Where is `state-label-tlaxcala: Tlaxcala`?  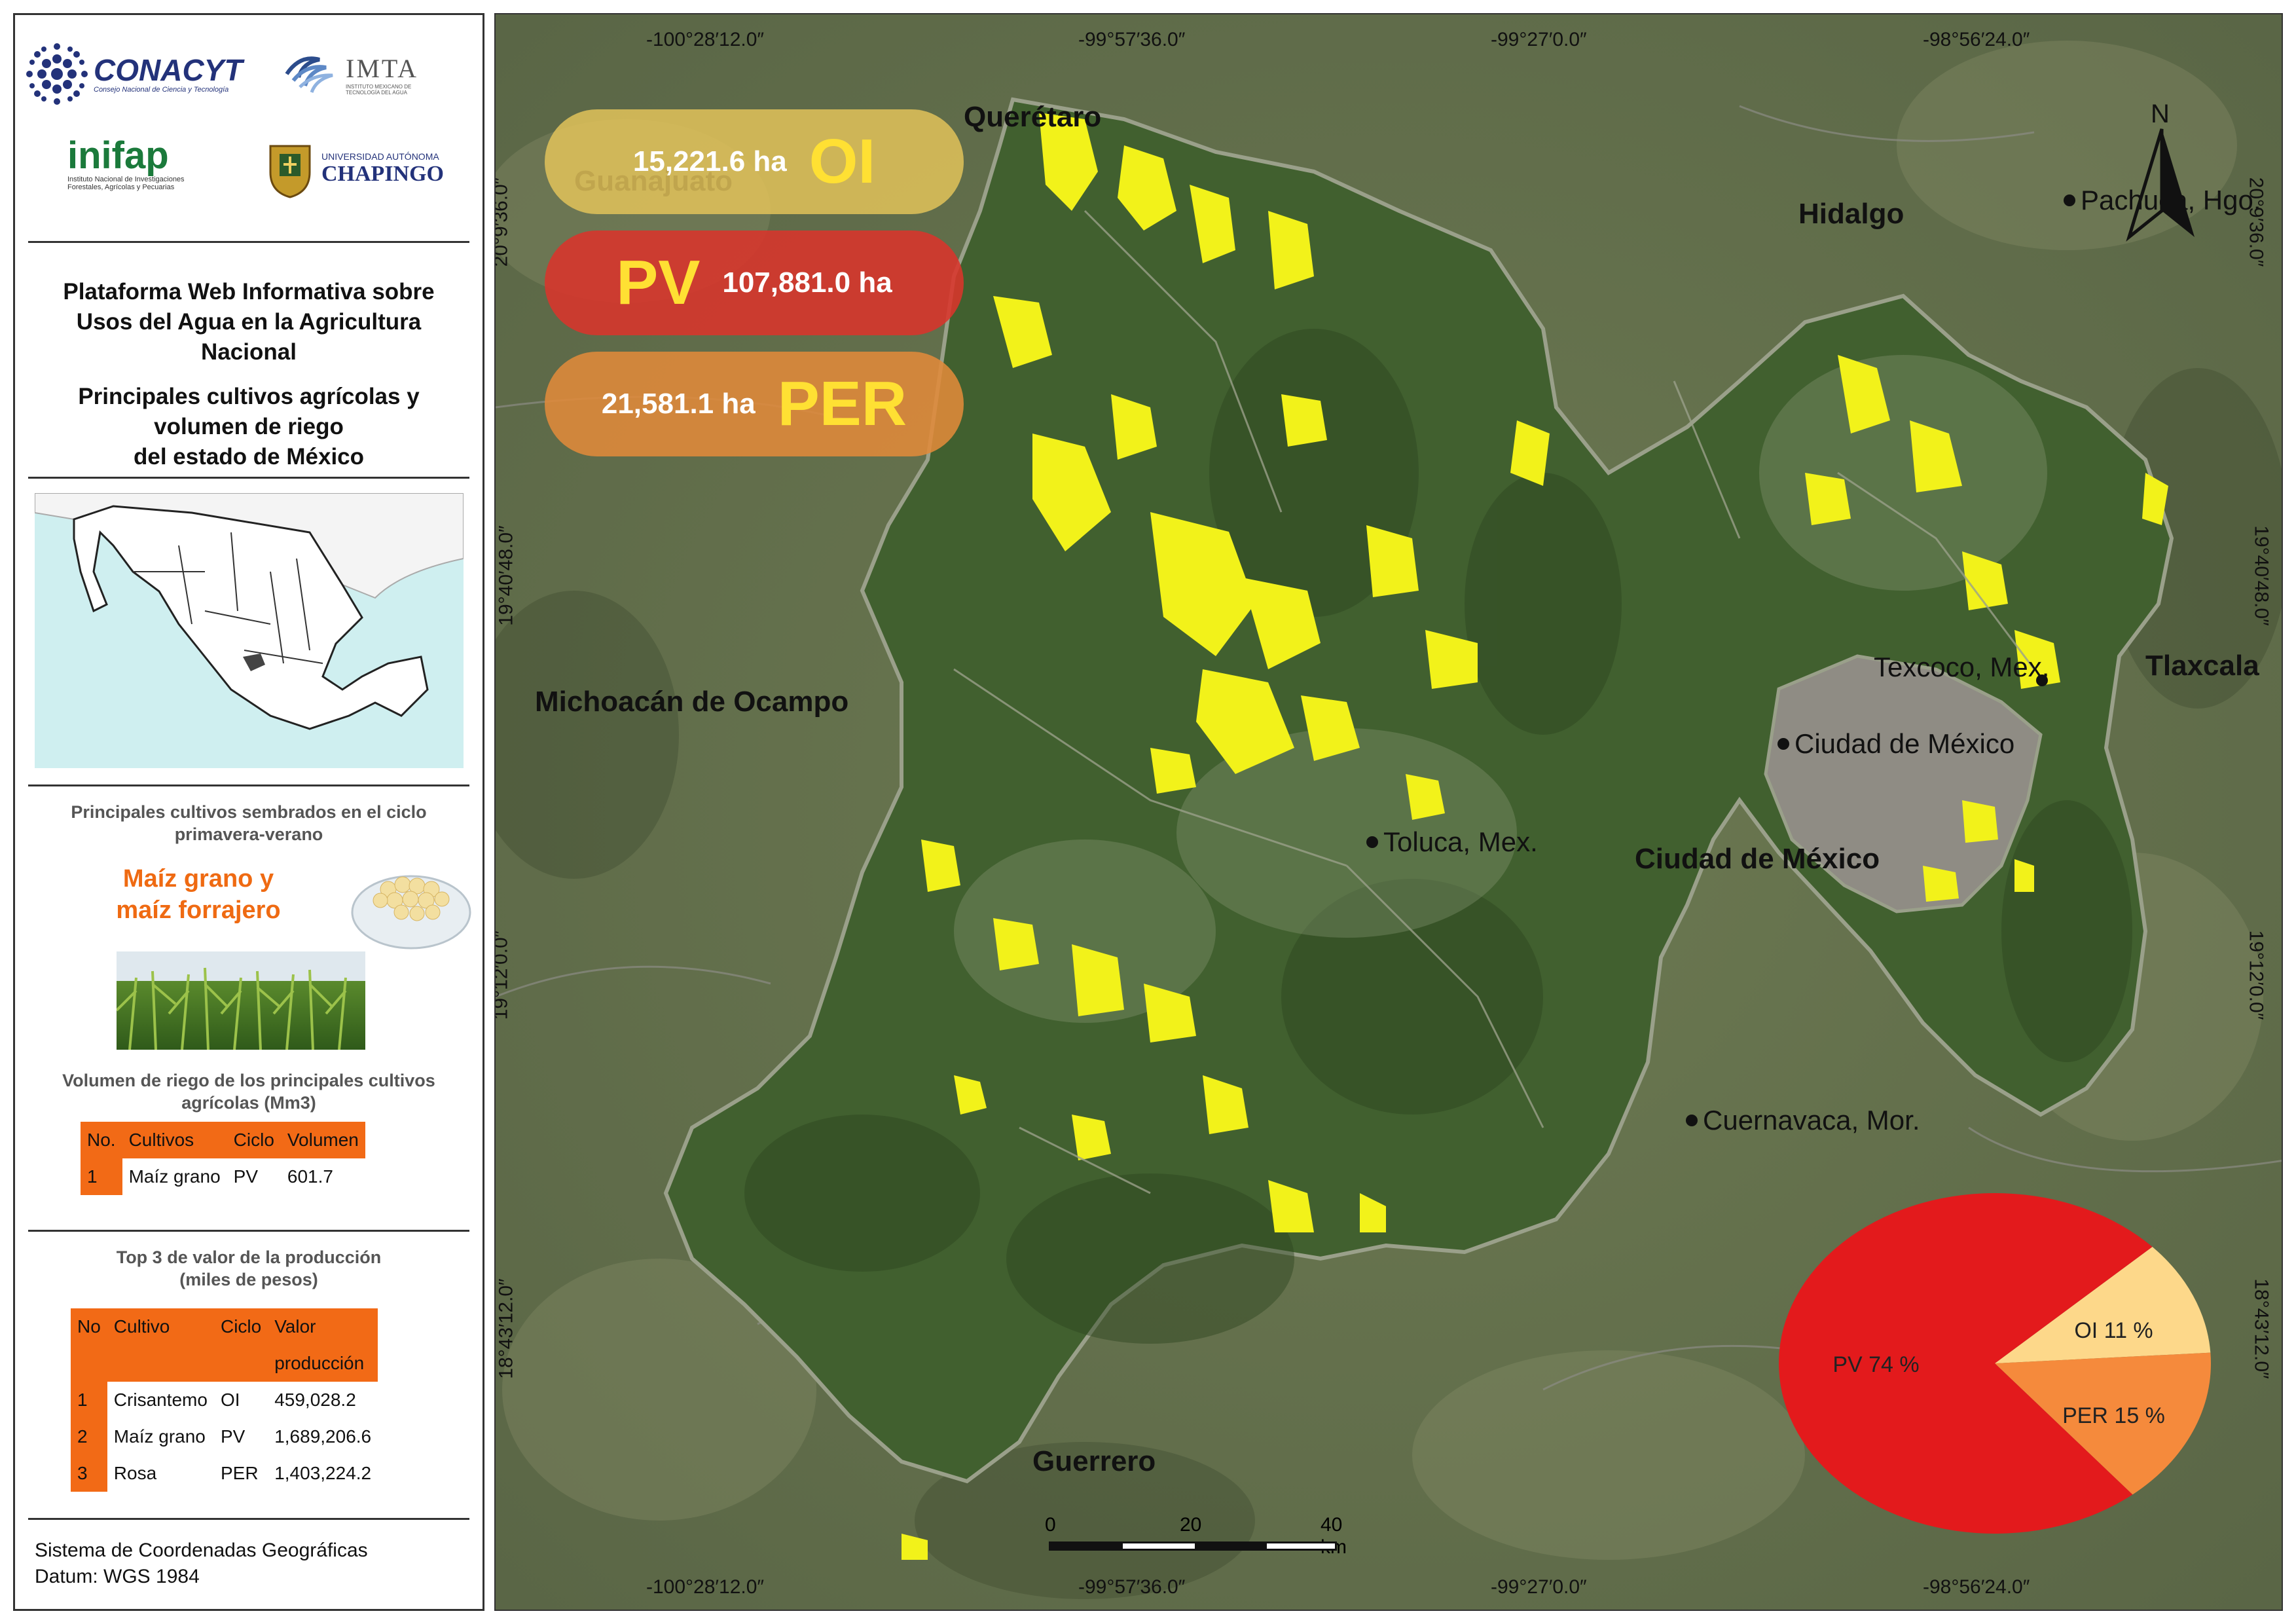
state-label-tlaxcala: Tlaxcala is located at coordinates (2202, 666).